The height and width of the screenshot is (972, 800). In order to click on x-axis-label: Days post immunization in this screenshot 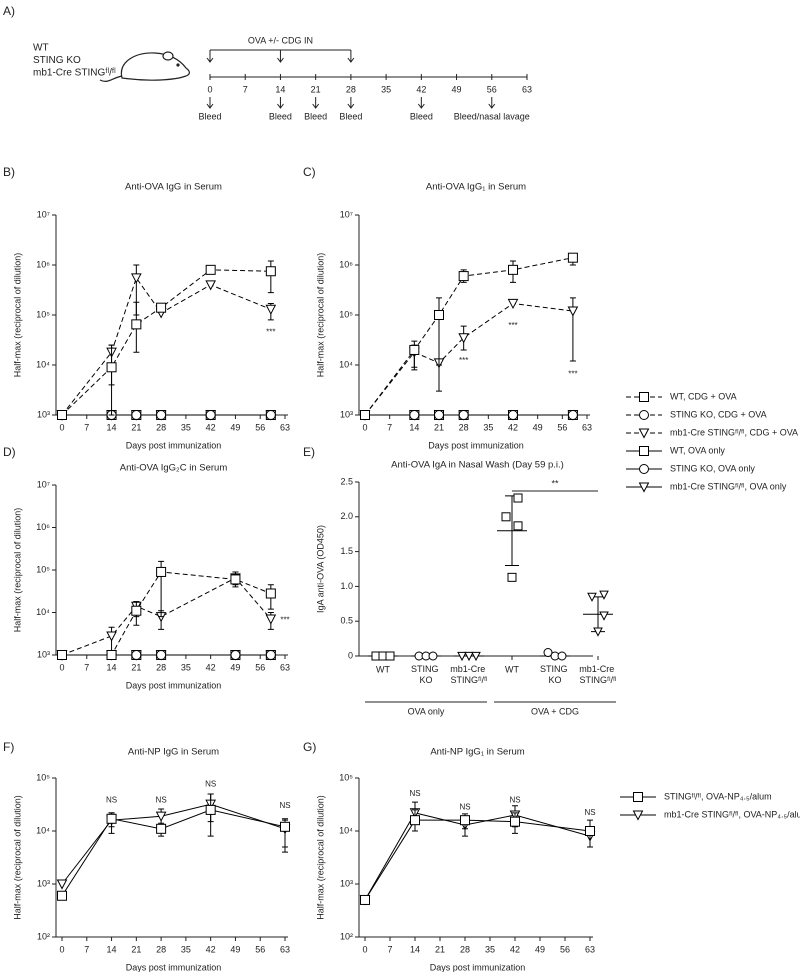, I will do `click(174, 445)`.